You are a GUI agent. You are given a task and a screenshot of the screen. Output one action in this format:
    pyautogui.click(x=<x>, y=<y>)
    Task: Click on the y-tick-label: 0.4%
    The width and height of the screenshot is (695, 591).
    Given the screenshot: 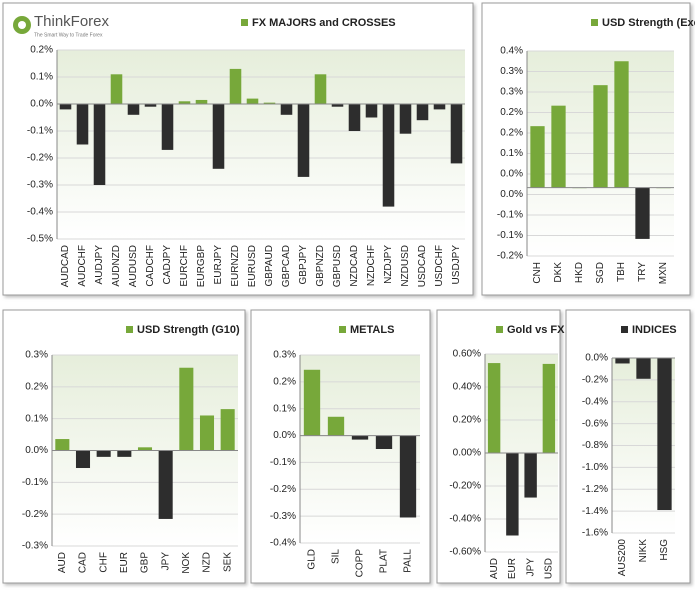 What is the action you would take?
    pyautogui.click(x=511, y=51)
    